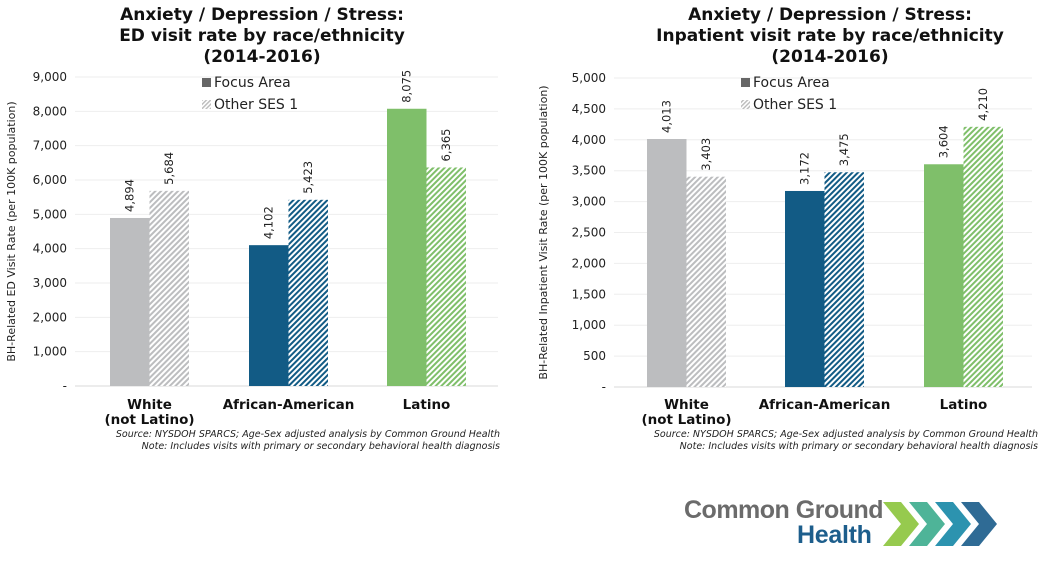  I want to click on data-label: 4,894, so click(130, 195).